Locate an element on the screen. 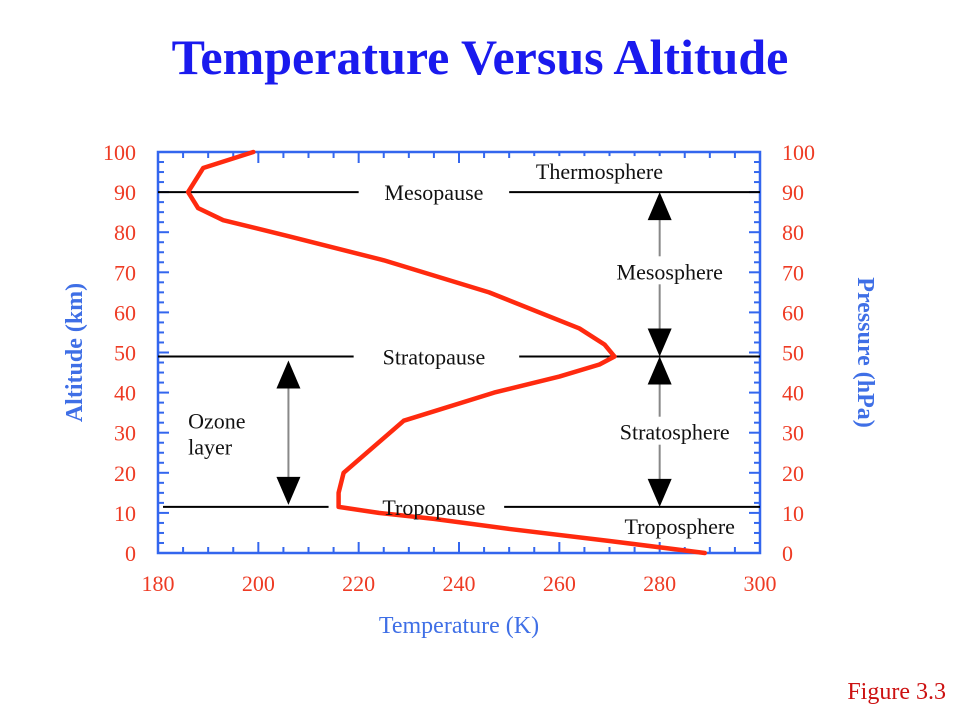 The image size is (960, 720). y2-tick-label: 60 is located at coordinates (793, 312).